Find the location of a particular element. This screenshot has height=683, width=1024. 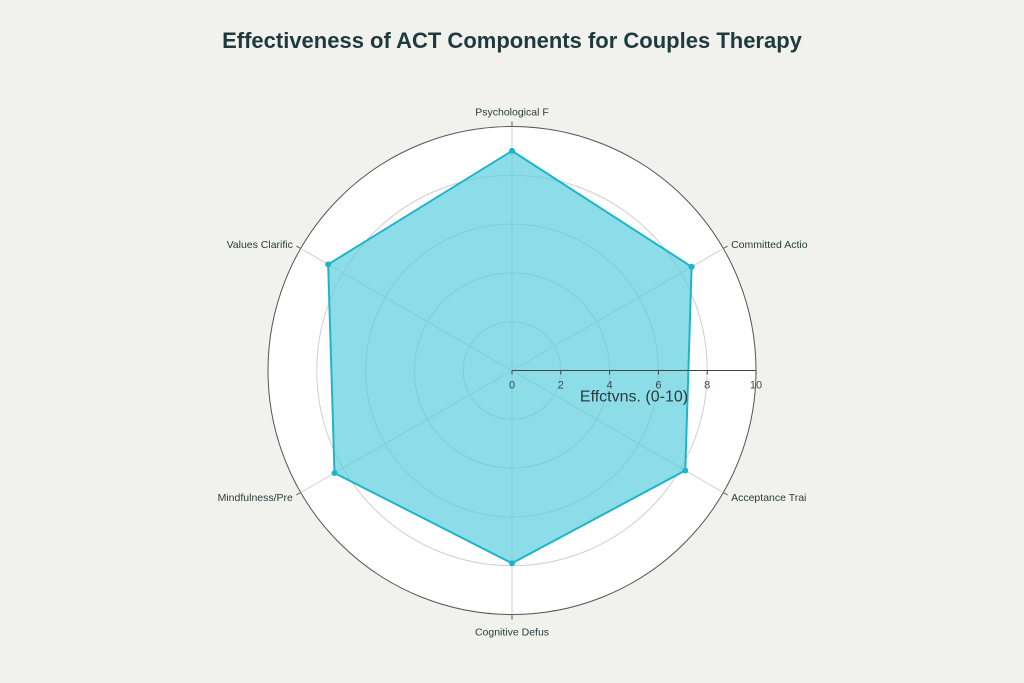

category-label: Cognitive Defus is located at coordinates (512, 633).